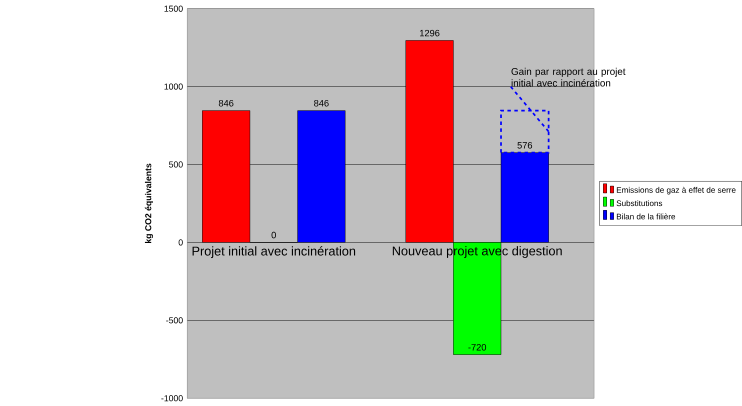 The height and width of the screenshot is (406, 742). I want to click on legend-label: Emissions de gaz à effet de serre, so click(676, 190).